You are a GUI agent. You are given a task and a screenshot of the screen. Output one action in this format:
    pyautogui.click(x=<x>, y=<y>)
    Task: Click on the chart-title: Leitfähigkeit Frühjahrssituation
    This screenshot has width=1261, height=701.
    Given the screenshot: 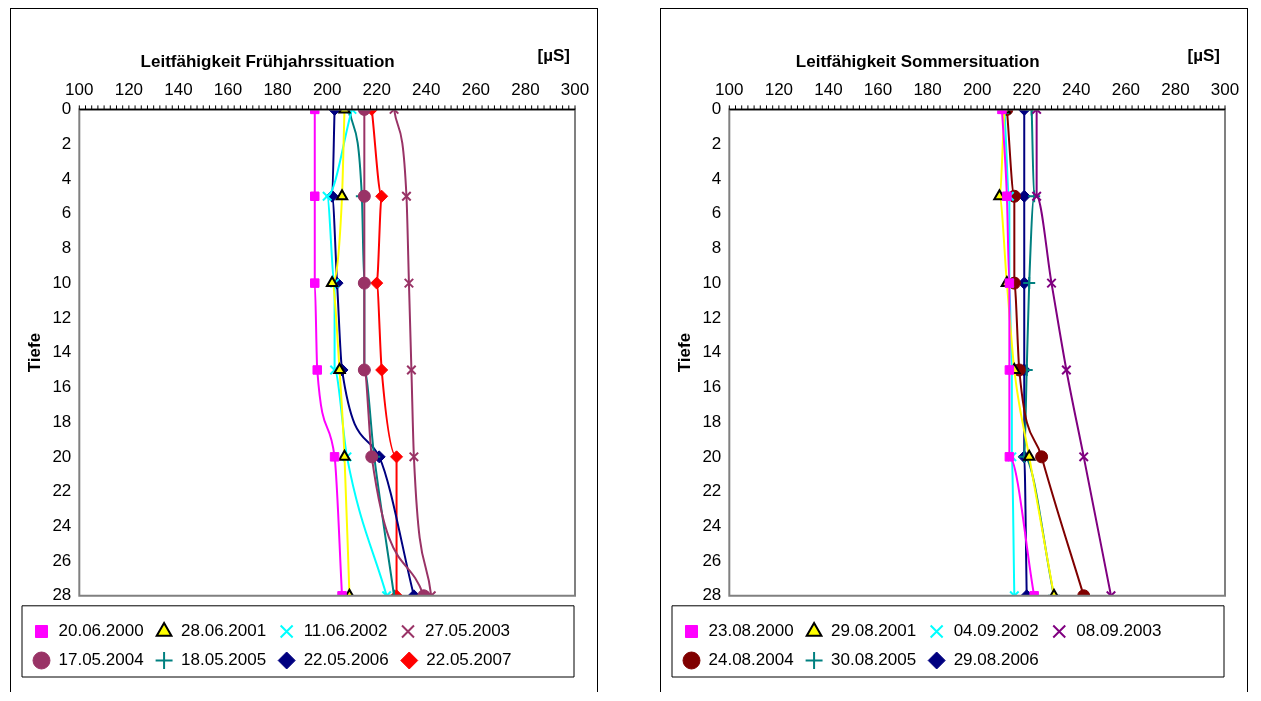 What is the action you would take?
    pyautogui.click(x=267, y=61)
    